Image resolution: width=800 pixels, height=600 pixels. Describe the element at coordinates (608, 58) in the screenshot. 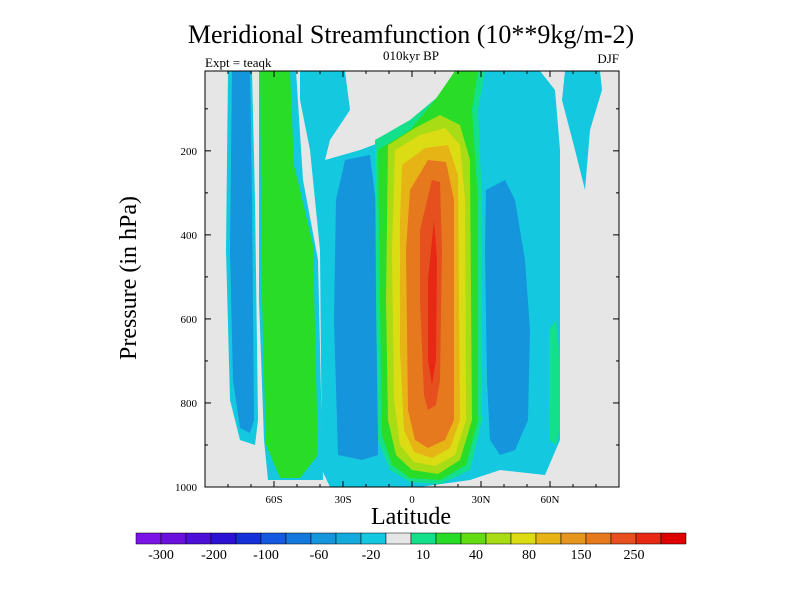

I see `season-label: DJF` at that location.